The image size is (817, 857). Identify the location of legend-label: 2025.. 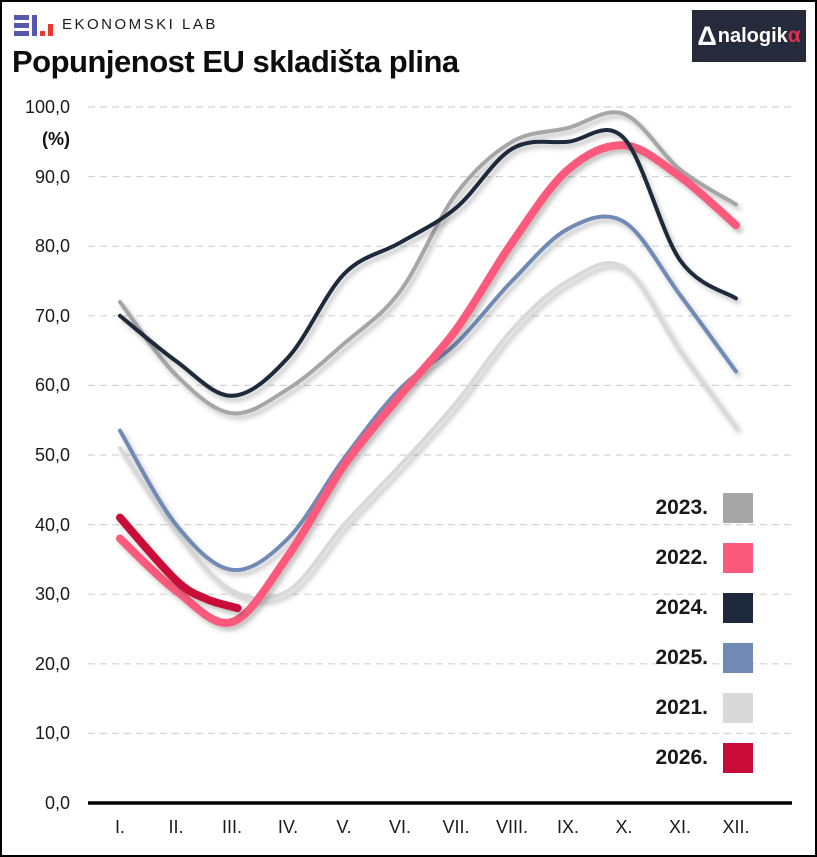
(681, 657).